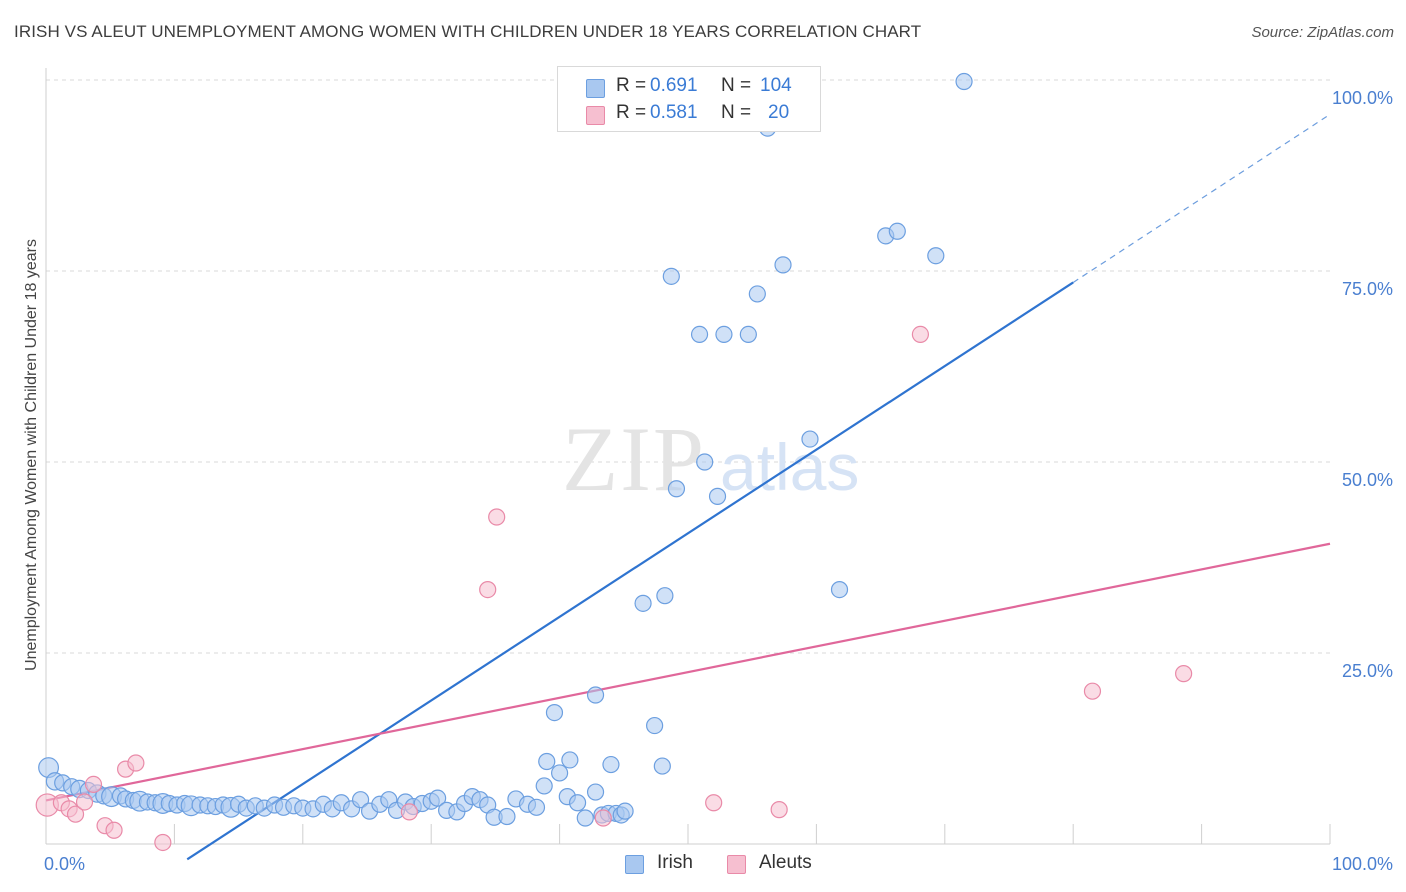  I want to click on correlation-legend: R = 0.691 N = 104 R = 0.581 N = 20, so click(689, 99).